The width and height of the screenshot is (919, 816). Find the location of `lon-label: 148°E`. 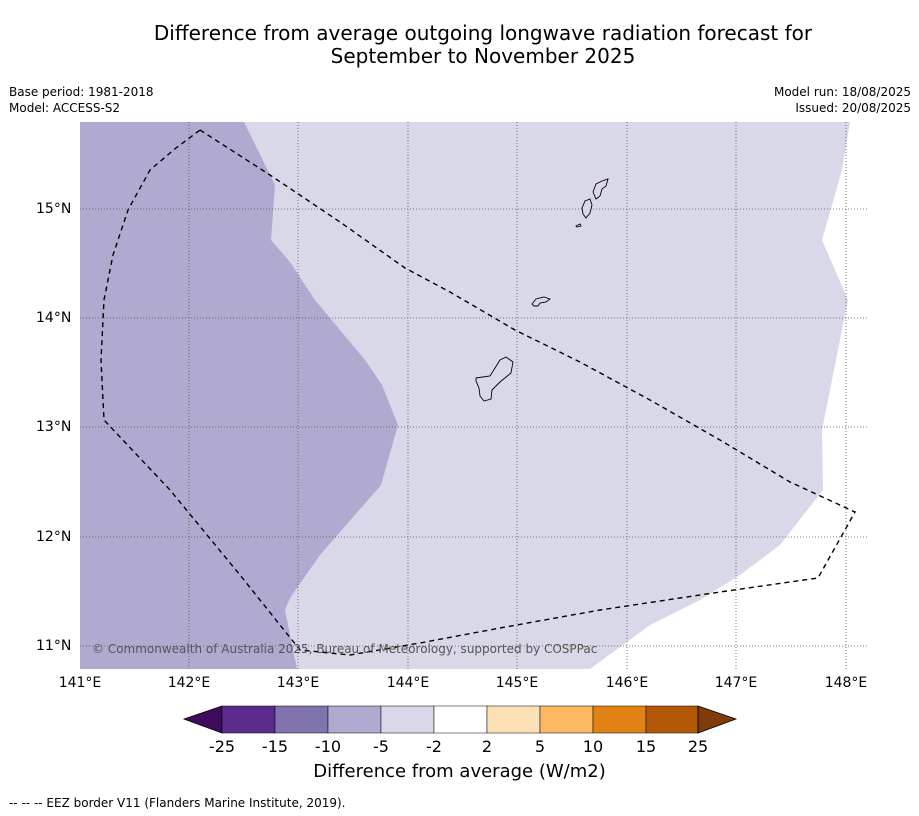

lon-label: 148°E is located at coordinates (846, 683).